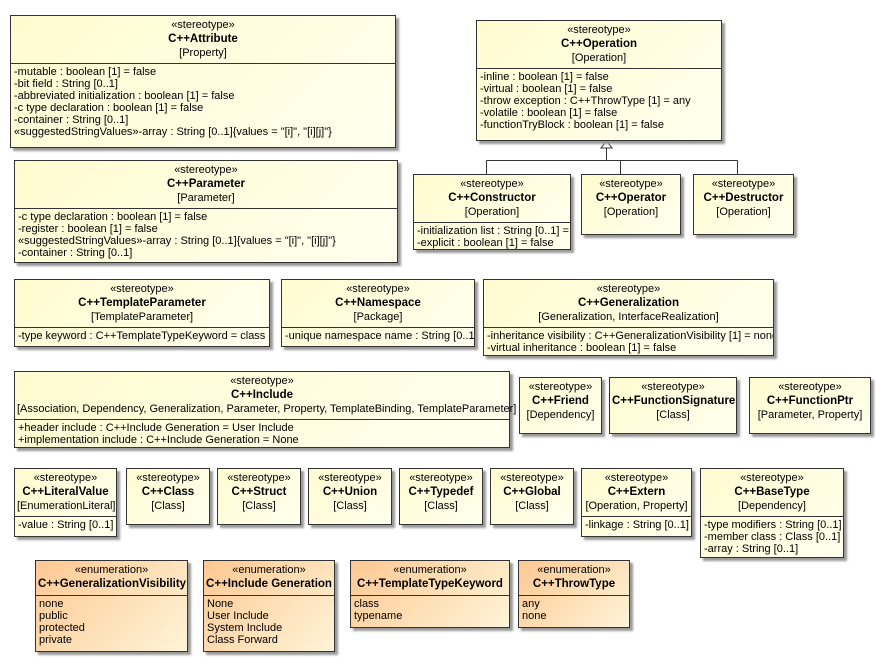 Image resolution: width=890 pixels, height=664 pixels. What do you see at coordinates (66, 525) in the screenshot?
I see `attribute-item: -value : String [0..1]` at bounding box center [66, 525].